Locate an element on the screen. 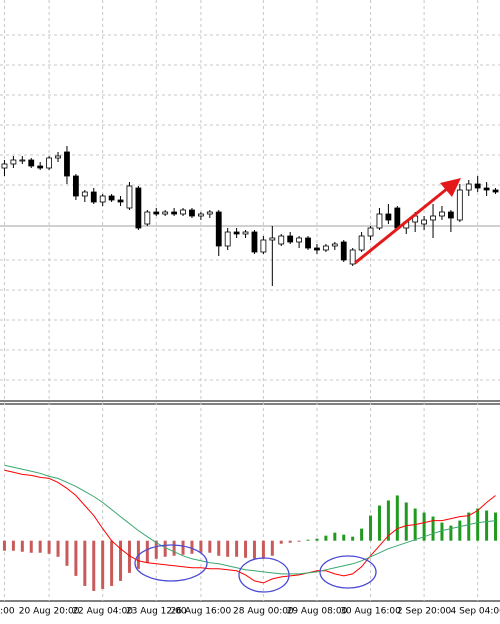  arrow-head is located at coordinates (450, 187).